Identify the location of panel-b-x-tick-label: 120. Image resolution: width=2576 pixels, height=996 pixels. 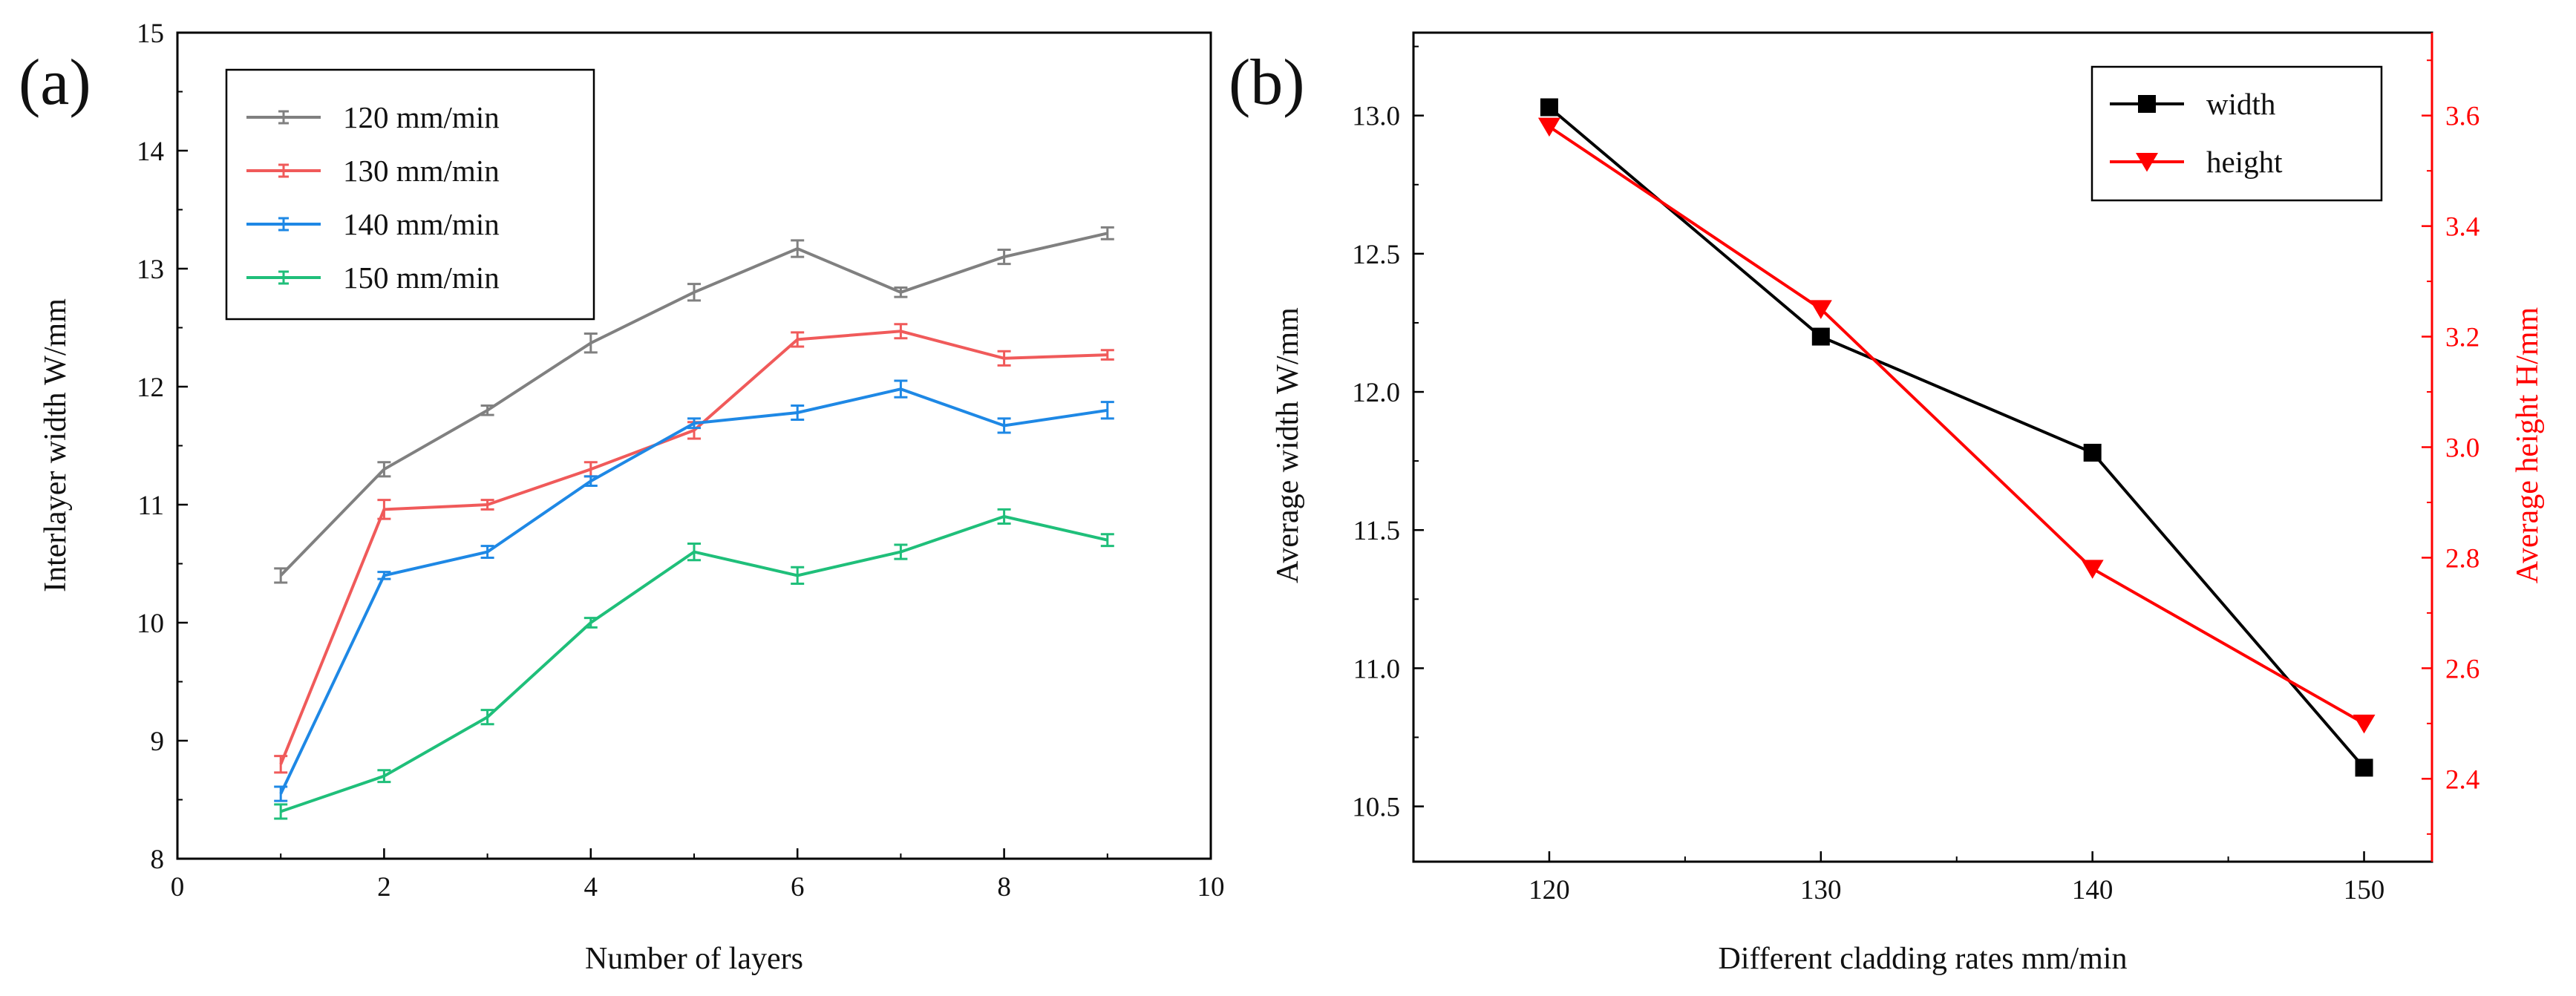
(1549, 890).